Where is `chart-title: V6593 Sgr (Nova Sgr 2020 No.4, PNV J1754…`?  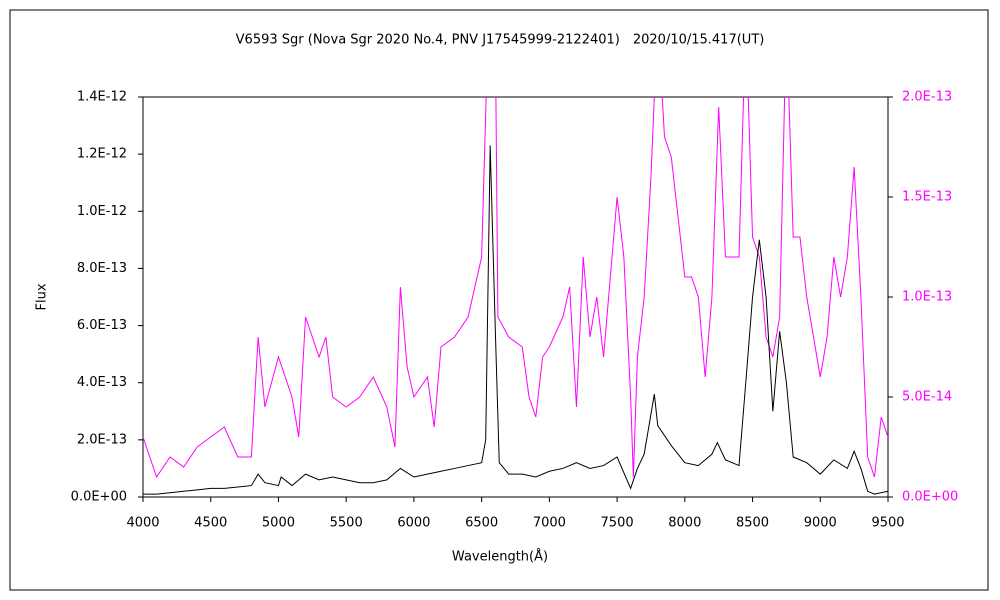
chart-title: V6593 Sgr (Nova Sgr 2020 No.4, PNV J1754… is located at coordinates (500, 40).